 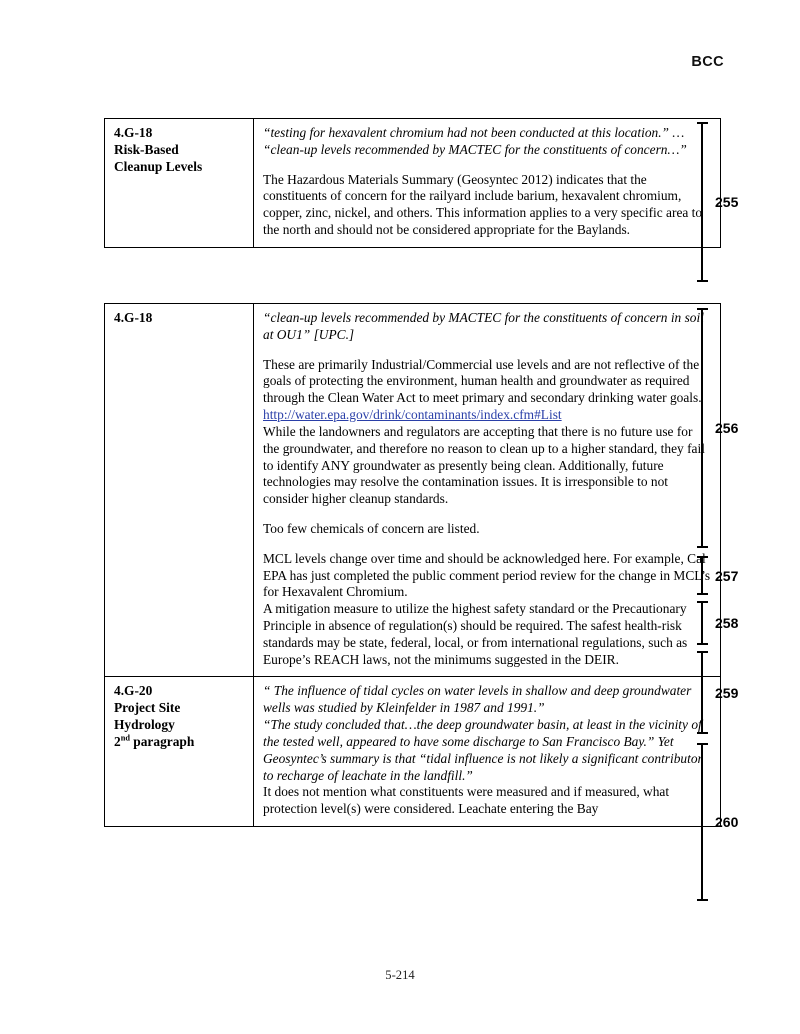 I want to click on reference-line: 4.G-20, so click(x=133, y=691).